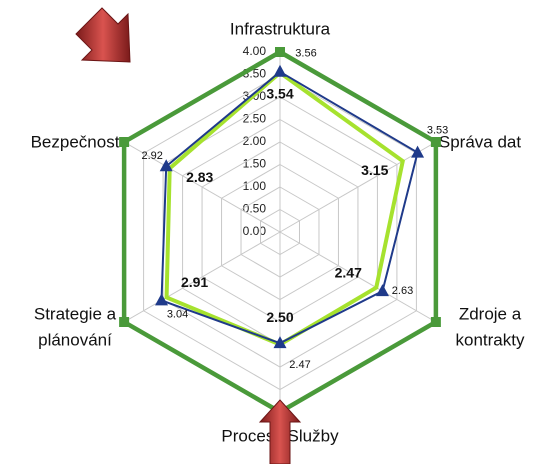 The height and width of the screenshot is (464, 542). I want to click on category-label: Strategie a, so click(75, 313).